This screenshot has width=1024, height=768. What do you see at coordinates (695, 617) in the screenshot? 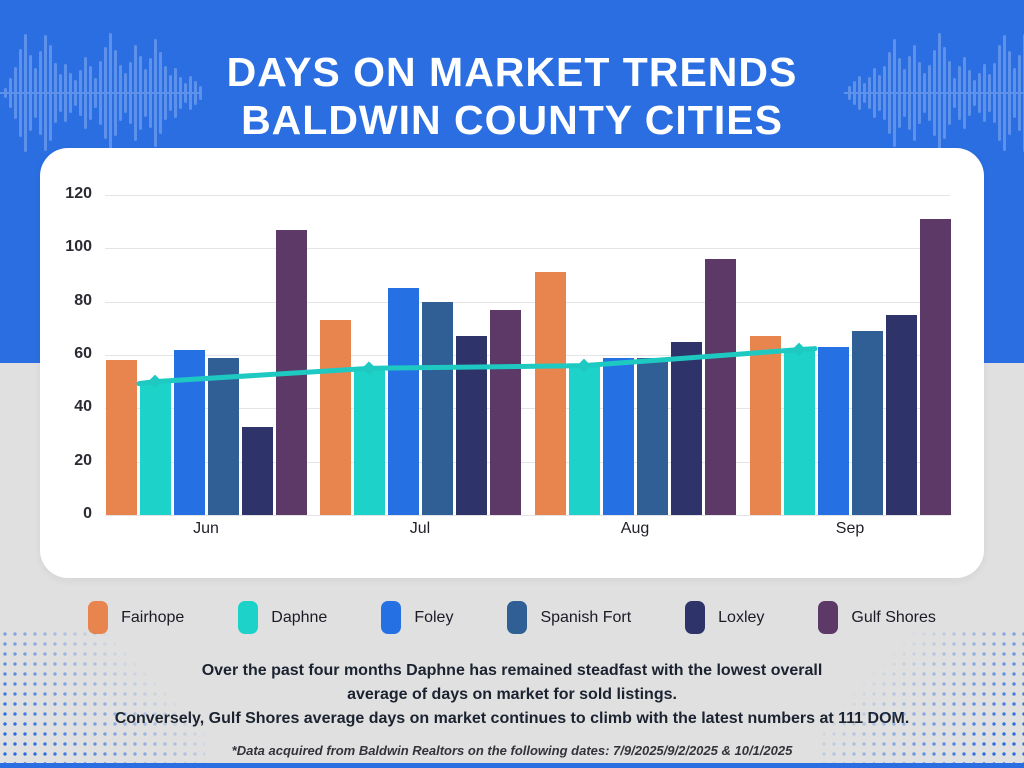
I see `legend-swatch-loxley` at bounding box center [695, 617].